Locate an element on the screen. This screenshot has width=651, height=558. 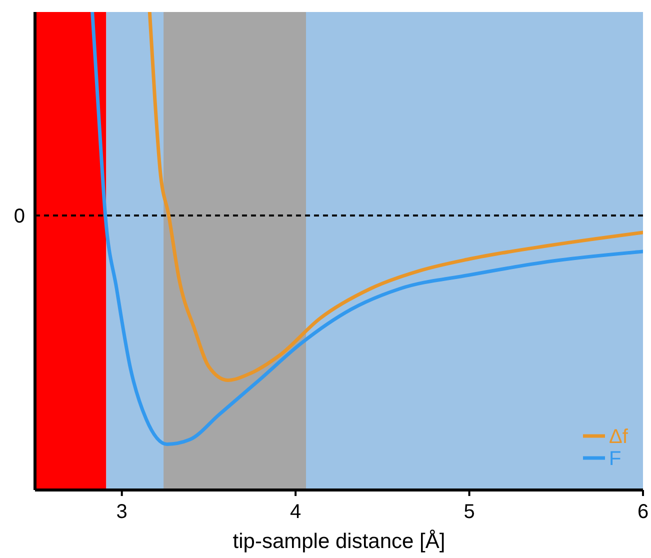
x-axis-title: tip-sample distance [Å] is located at coordinates (339, 541).